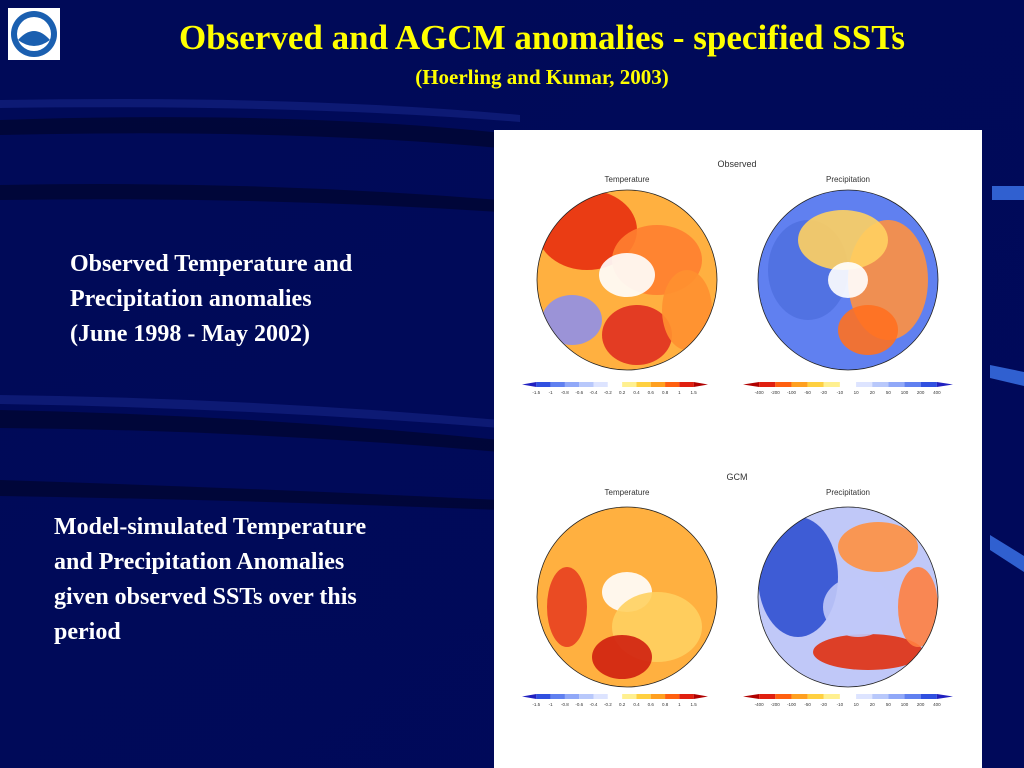 The height and width of the screenshot is (768, 1024). What do you see at coordinates (857, 392) in the screenshot?
I see `colorbar-label: 10` at bounding box center [857, 392].